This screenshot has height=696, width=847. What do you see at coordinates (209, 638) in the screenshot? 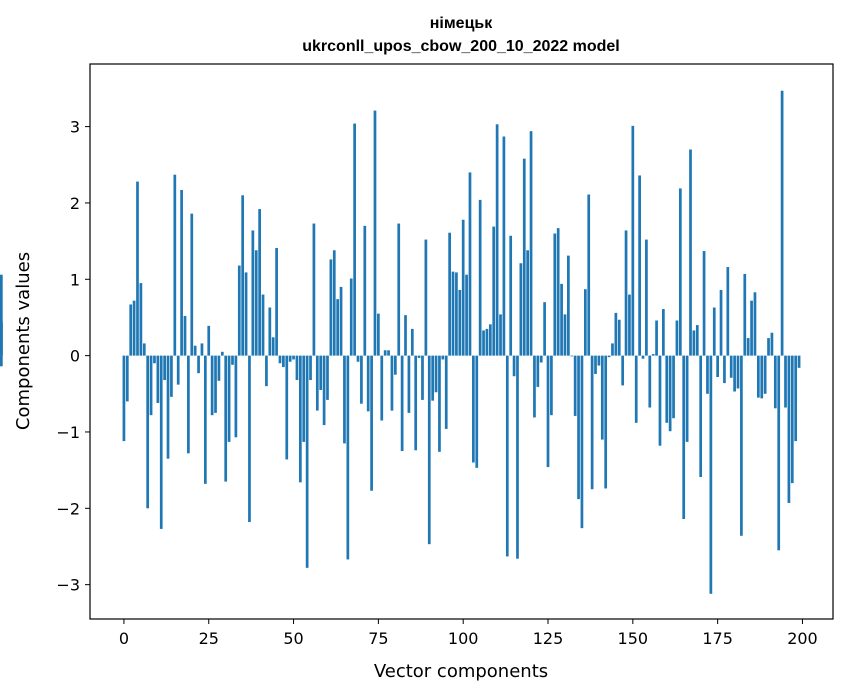
I see `x-tick-label-25: 25` at bounding box center [209, 638].